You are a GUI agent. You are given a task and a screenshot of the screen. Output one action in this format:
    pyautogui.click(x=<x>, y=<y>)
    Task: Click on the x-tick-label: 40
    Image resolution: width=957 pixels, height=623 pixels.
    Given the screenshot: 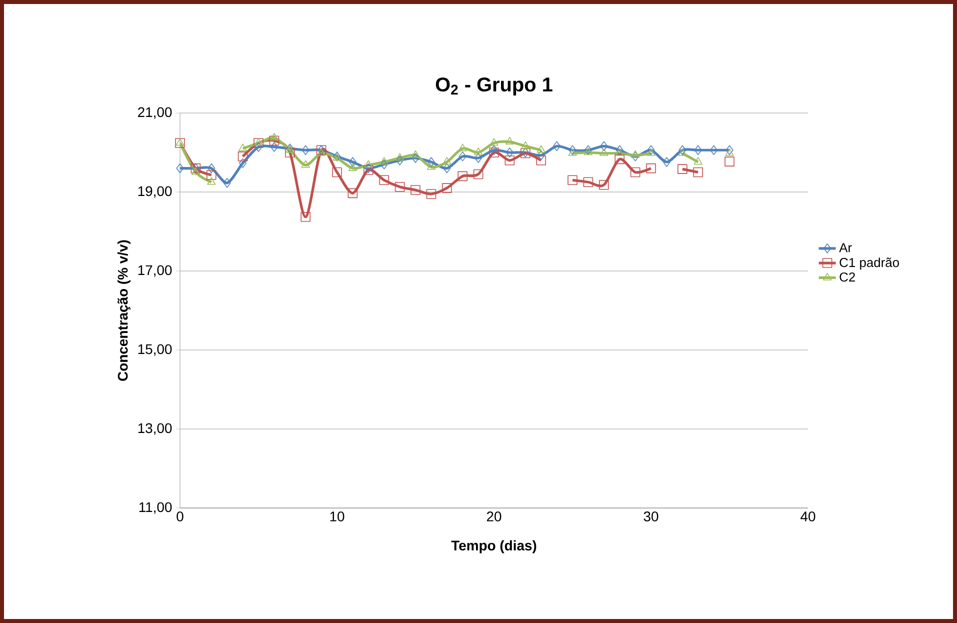 What is the action you would take?
    pyautogui.click(x=808, y=517)
    